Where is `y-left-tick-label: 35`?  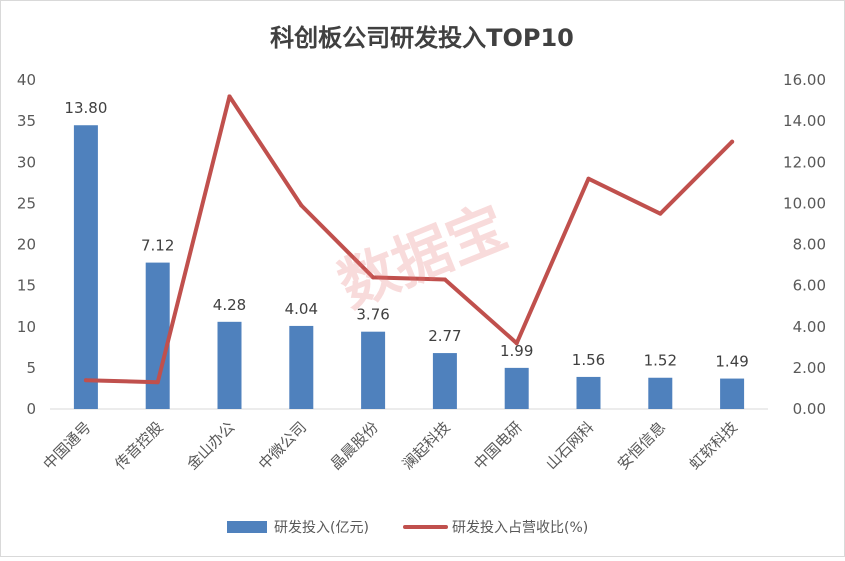 y-left-tick-label: 35 is located at coordinates (26, 121).